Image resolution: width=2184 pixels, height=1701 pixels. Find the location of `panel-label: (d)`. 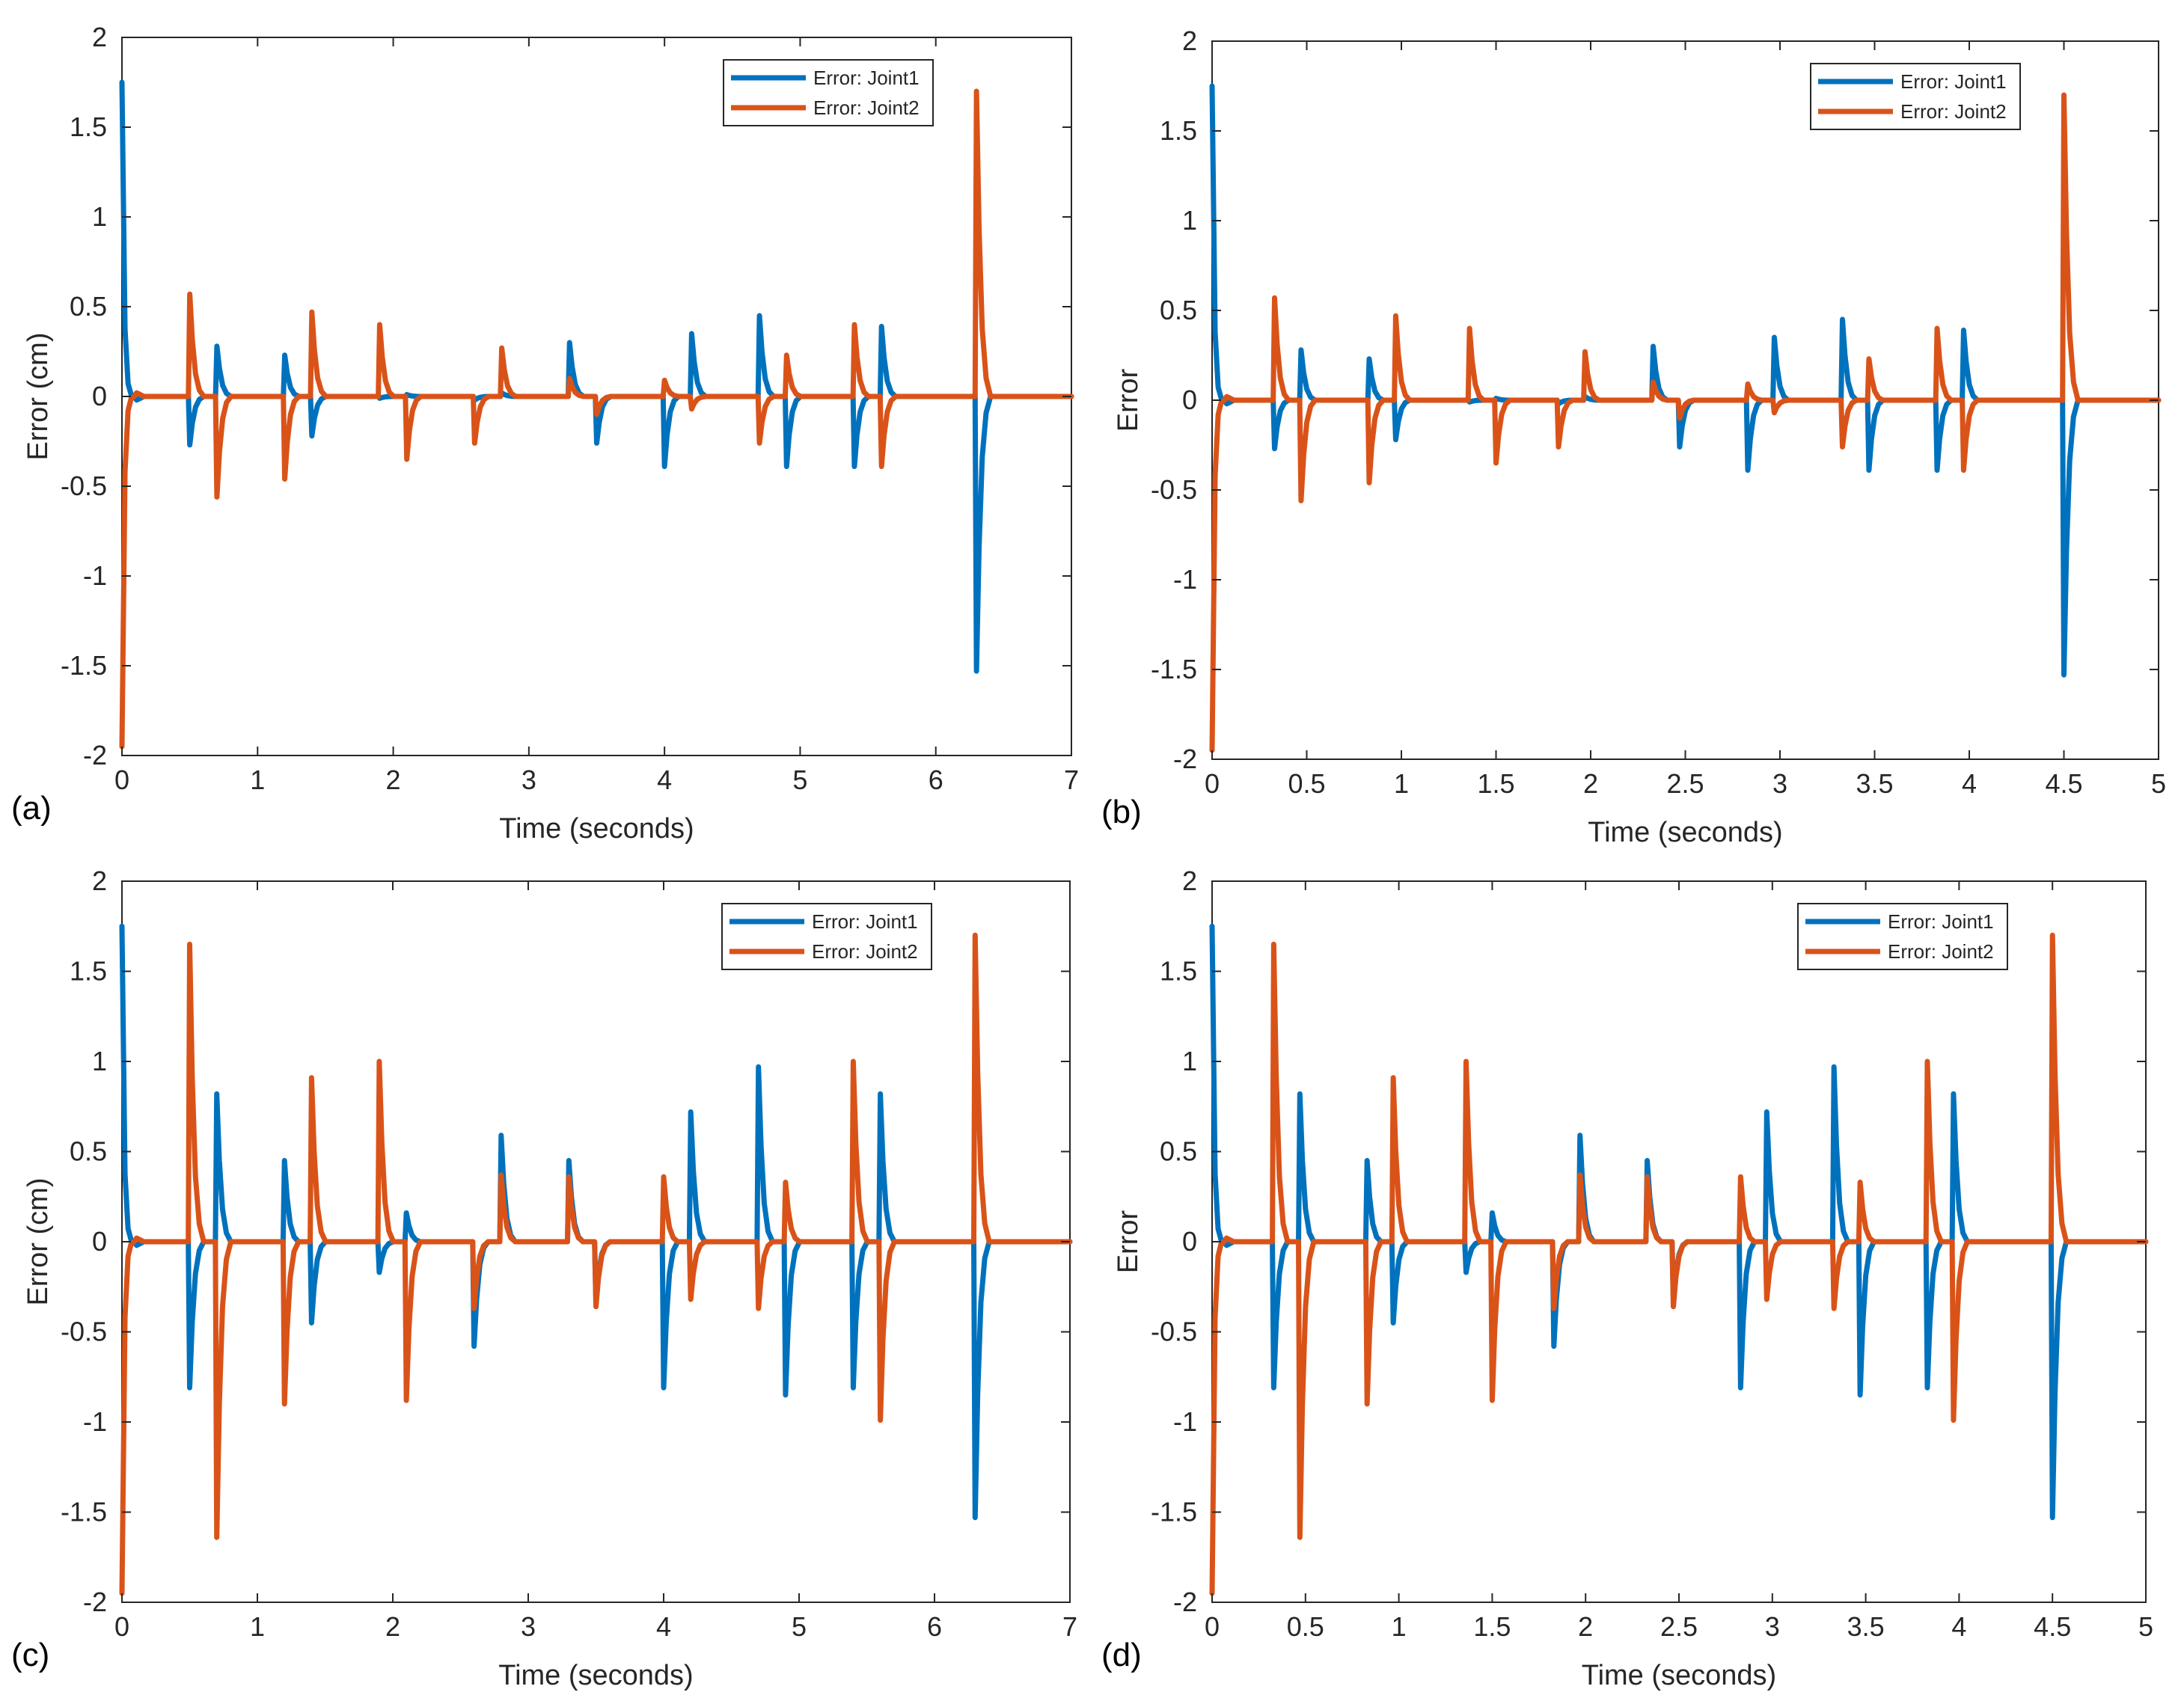

panel-label: (d) is located at coordinates (1121, 1655).